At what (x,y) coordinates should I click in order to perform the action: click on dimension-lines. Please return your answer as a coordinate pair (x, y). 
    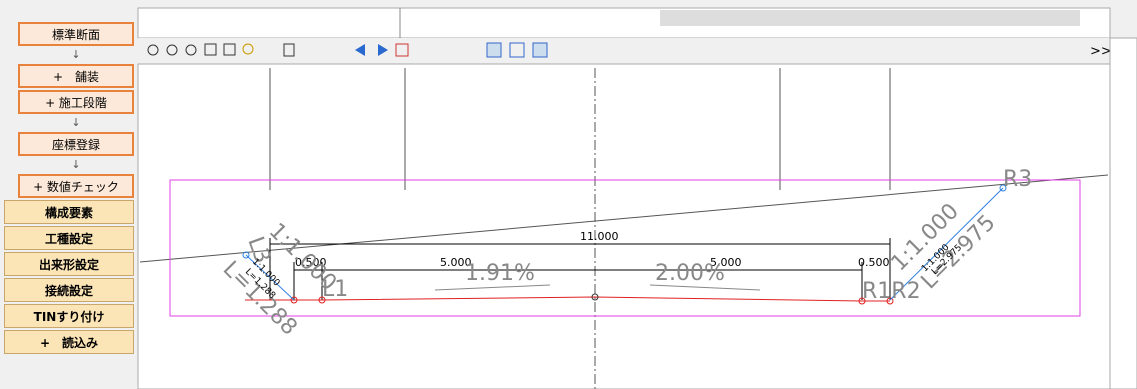
    Looking at the image, I should click on (580, 269).